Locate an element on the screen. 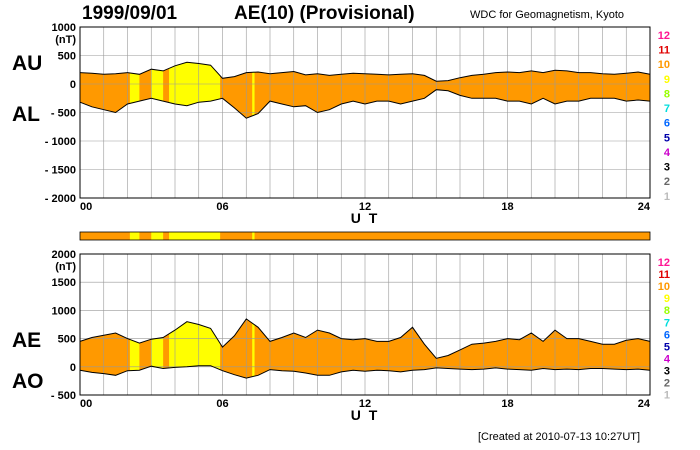 This screenshot has height=450, width=700. activity-bar is located at coordinates (365, 236).